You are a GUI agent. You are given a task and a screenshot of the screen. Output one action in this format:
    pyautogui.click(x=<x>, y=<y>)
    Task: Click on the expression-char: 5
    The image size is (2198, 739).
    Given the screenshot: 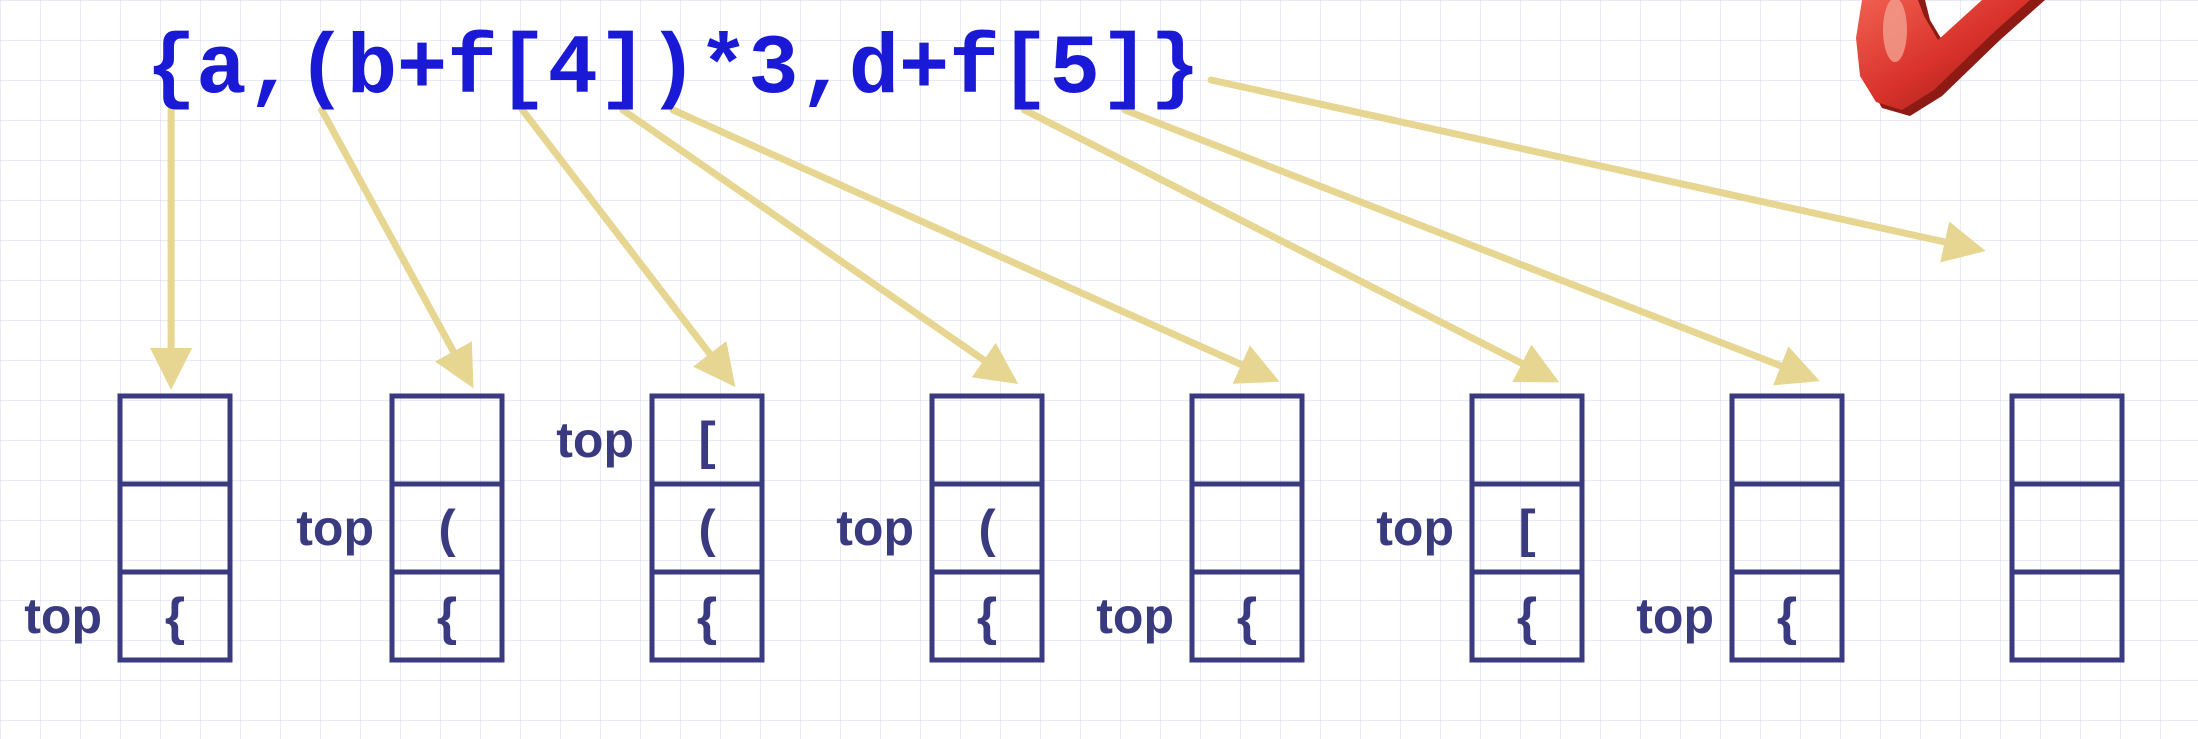 What is the action you would take?
    pyautogui.click(x=1074, y=70)
    